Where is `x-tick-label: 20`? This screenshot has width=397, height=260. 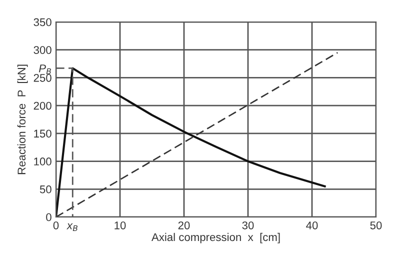 x-tick-label: 20 is located at coordinates (184, 225).